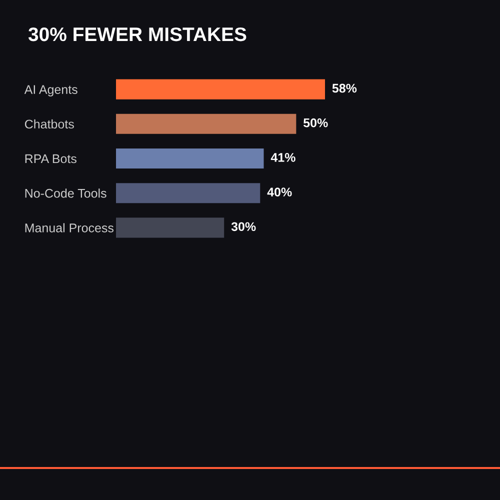 The image size is (500, 500). What do you see at coordinates (65, 193) in the screenshot?
I see `y-tick-label: No-Code Tools` at bounding box center [65, 193].